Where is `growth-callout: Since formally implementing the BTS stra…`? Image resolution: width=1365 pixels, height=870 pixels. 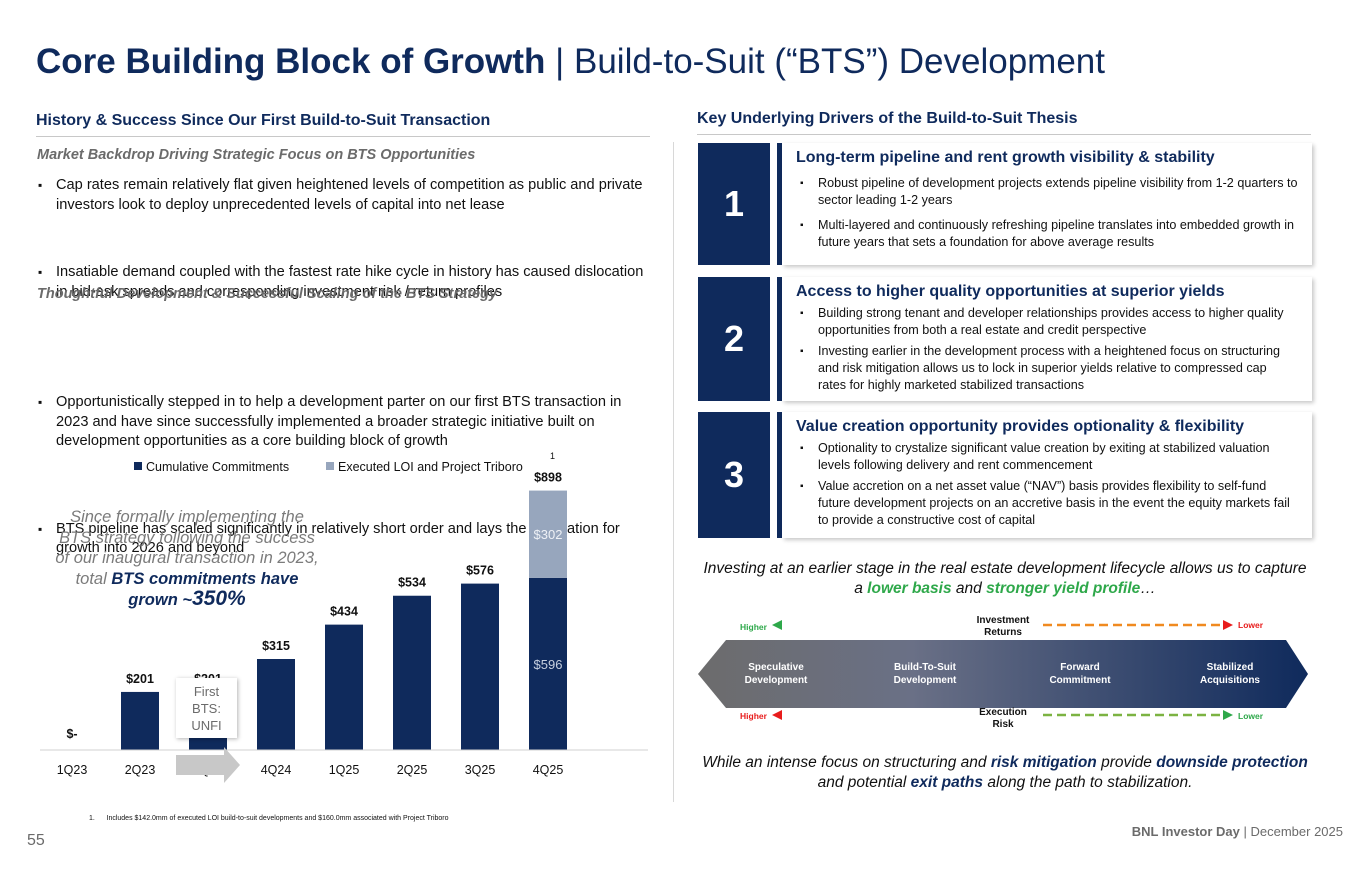
growth-callout: Since formally implementing the BTS stra… is located at coordinates (187, 559).